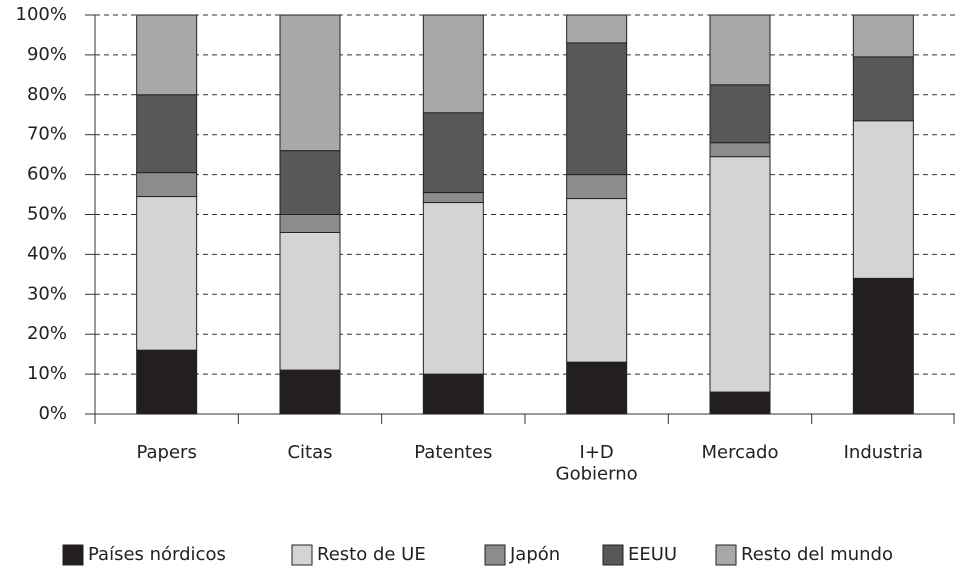  Describe the element at coordinates (47, 253) in the screenshot. I see `y-tick-label: 40%` at that location.